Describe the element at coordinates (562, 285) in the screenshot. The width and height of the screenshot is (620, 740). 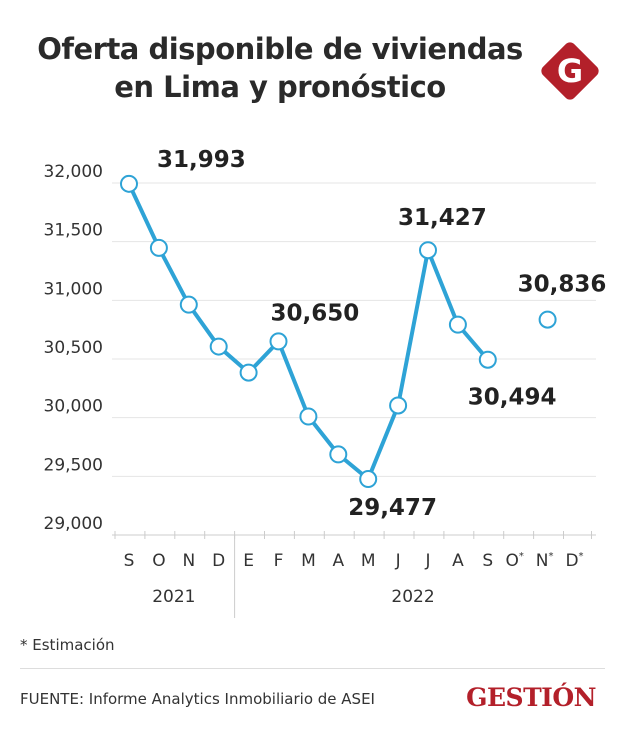
I see `data-label: 30,836` at that location.